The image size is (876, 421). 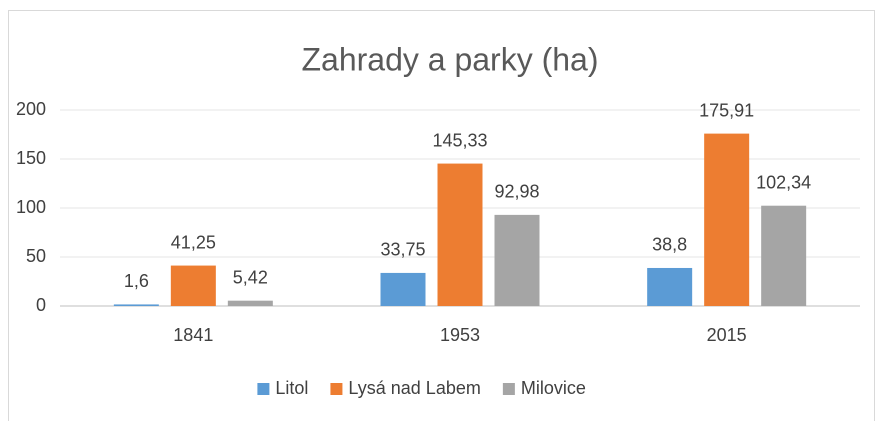 What do you see at coordinates (193, 242) in the screenshot?
I see `data-label: 41,25` at bounding box center [193, 242].